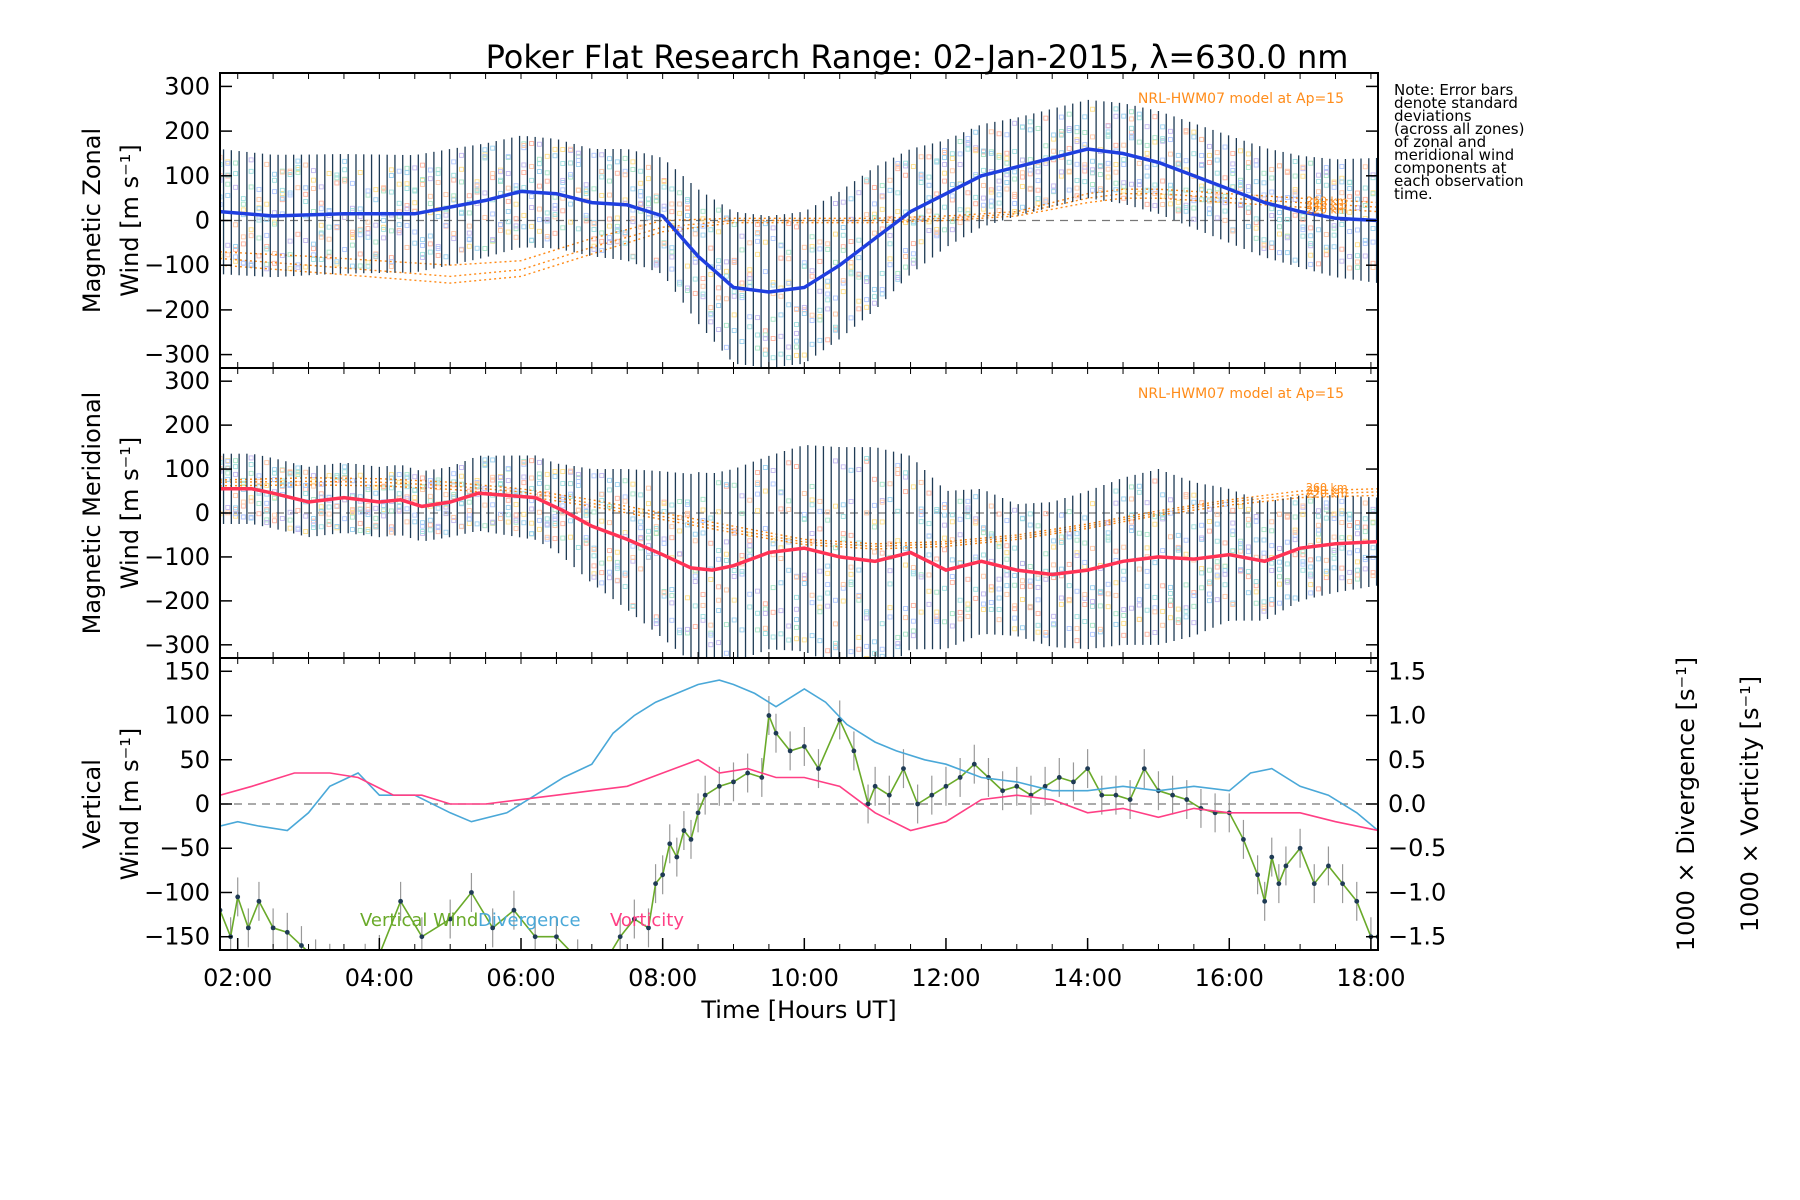  I want to click on vorticity-axis-label: 1000 × Vorticity [s⁻¹], so click(1750, 804).